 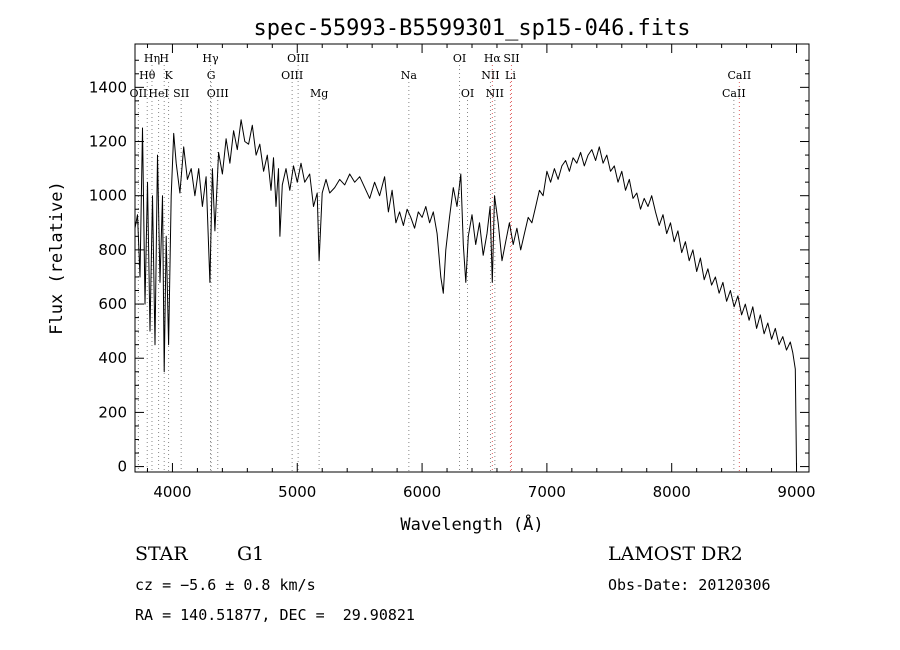 I want to click on marker-label-15: OI, so click(x=467, y=93).